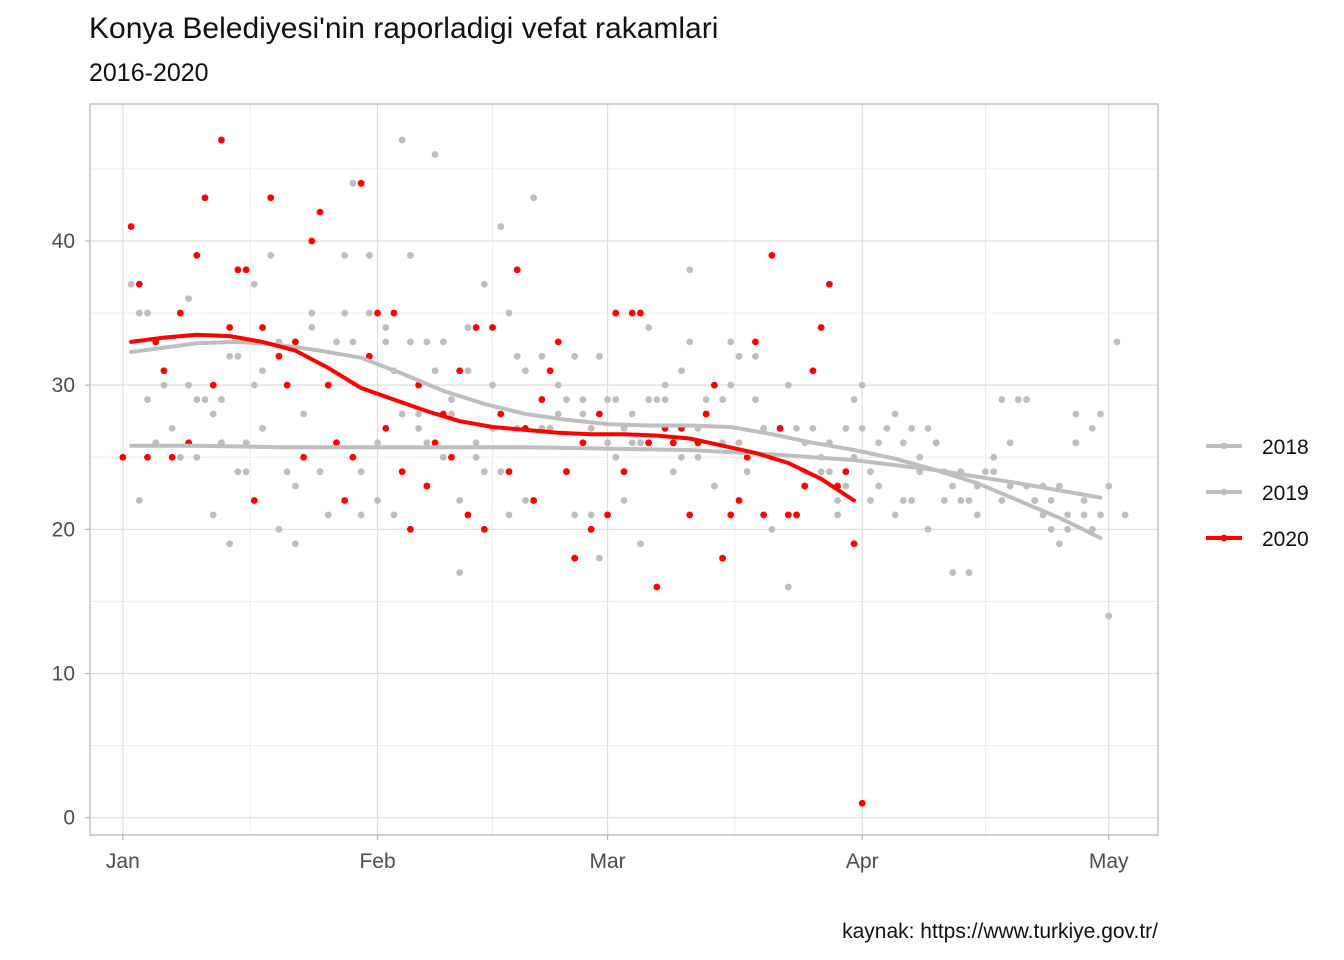  What do you see at coordinates (123, 861) in the screenshot?
I see `x-tick-label: Jan` at bounding box center [123, 861].